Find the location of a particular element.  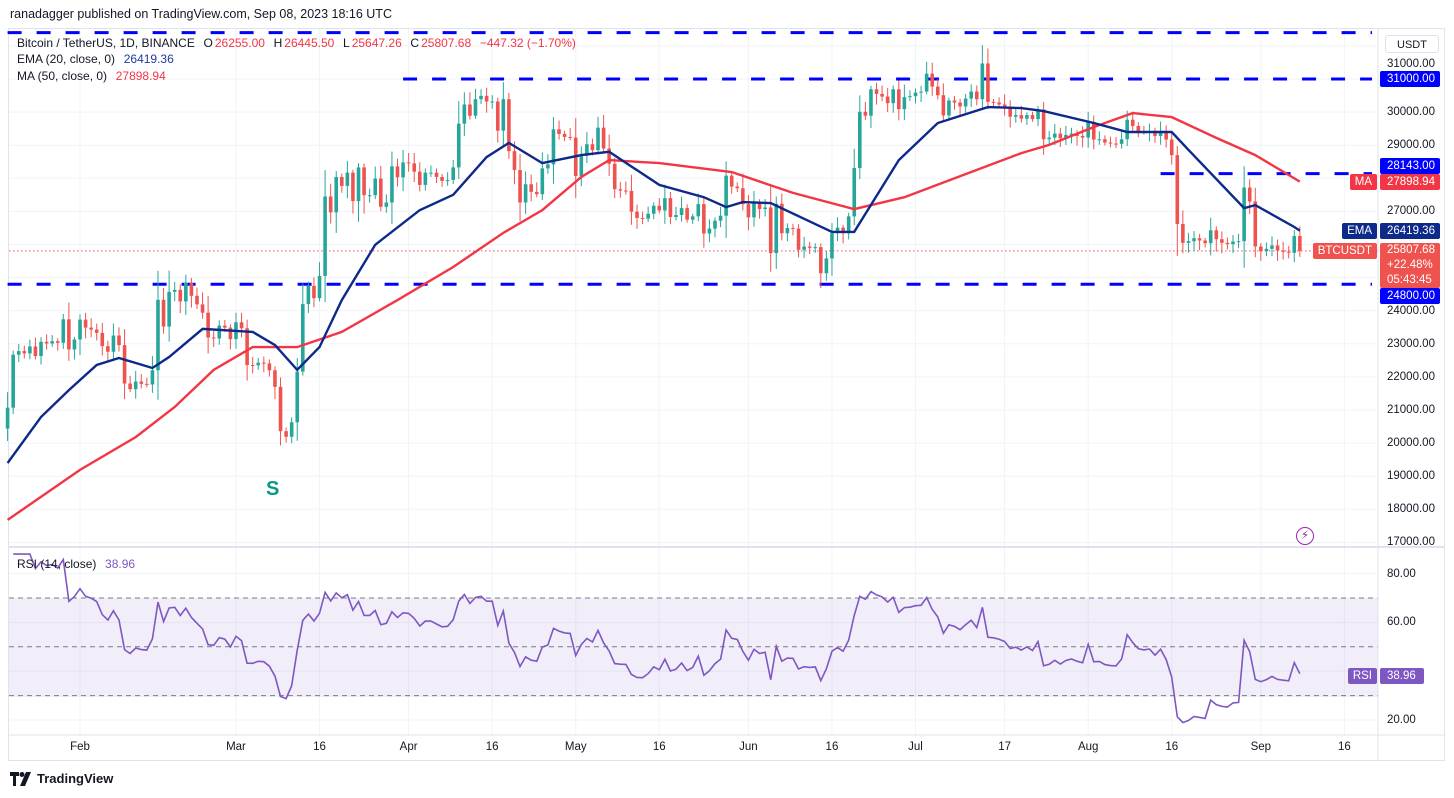

rsi-legend: RSI (14, close) 38.96 is located at coordinates (77, 564).